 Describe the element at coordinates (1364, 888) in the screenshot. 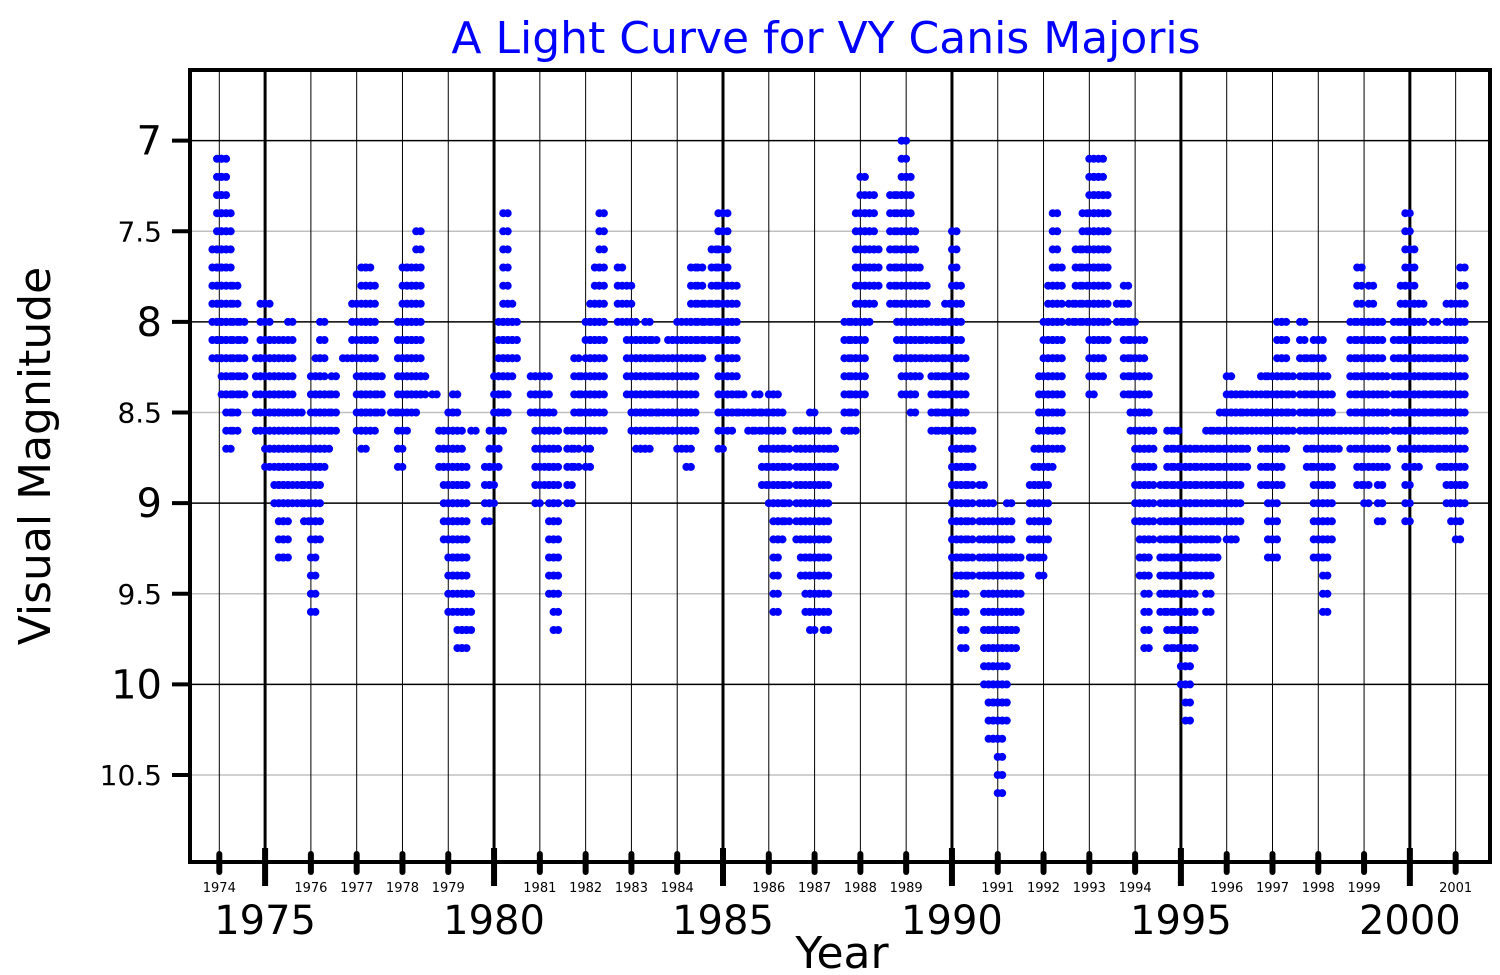

I see `x-minor-tick-label: 1999` at that location.